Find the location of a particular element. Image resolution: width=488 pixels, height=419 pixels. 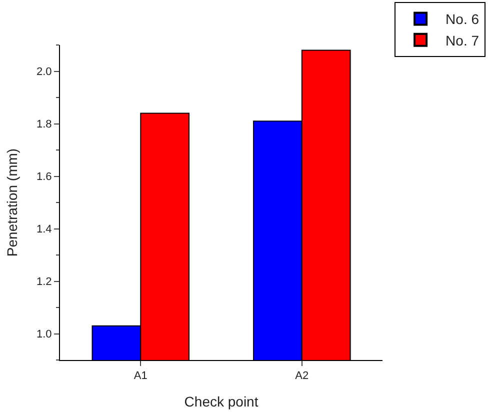

x-tick-label: A1 is located at coordinates (141, 376).